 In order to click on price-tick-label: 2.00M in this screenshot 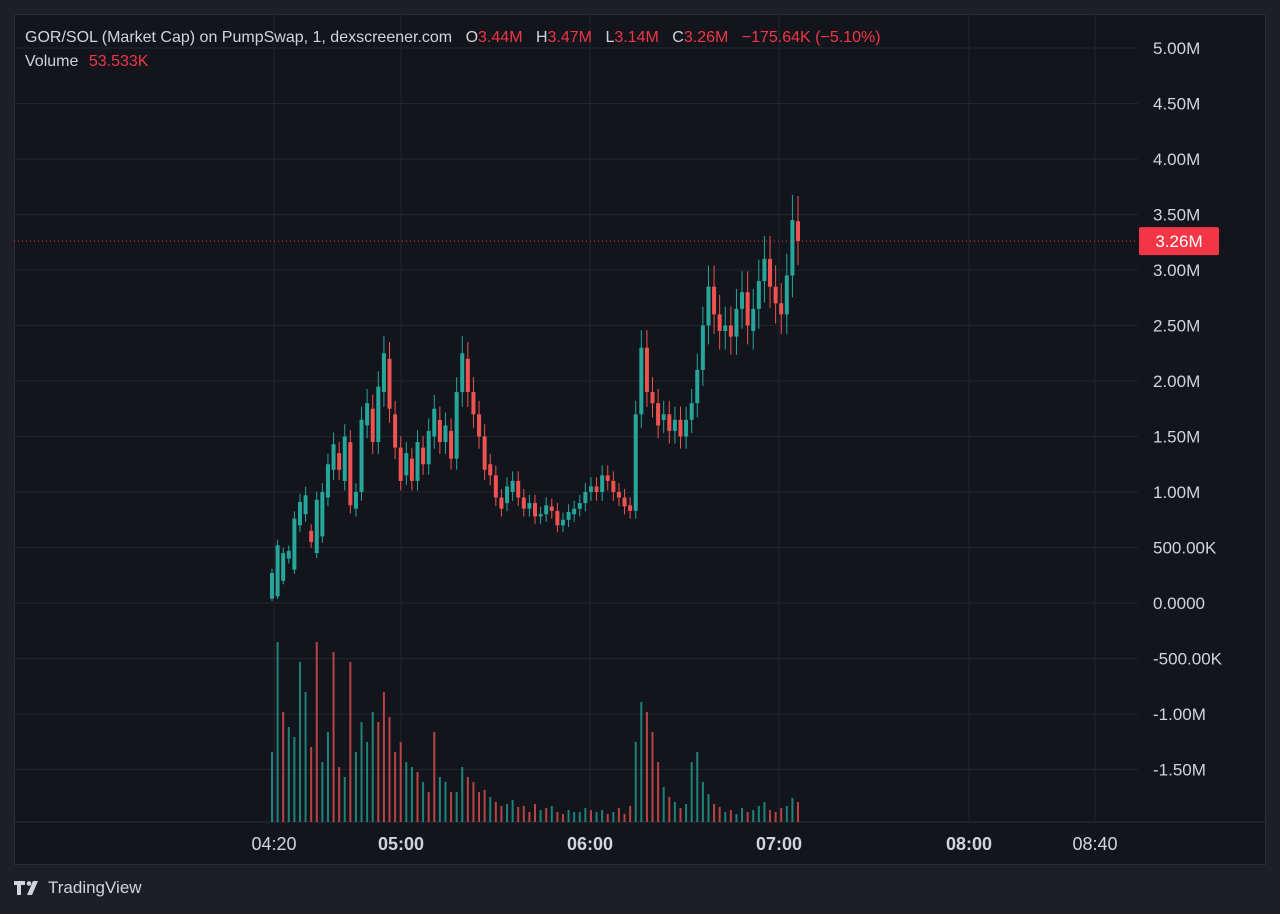, I will do `click(1176, 381)`.